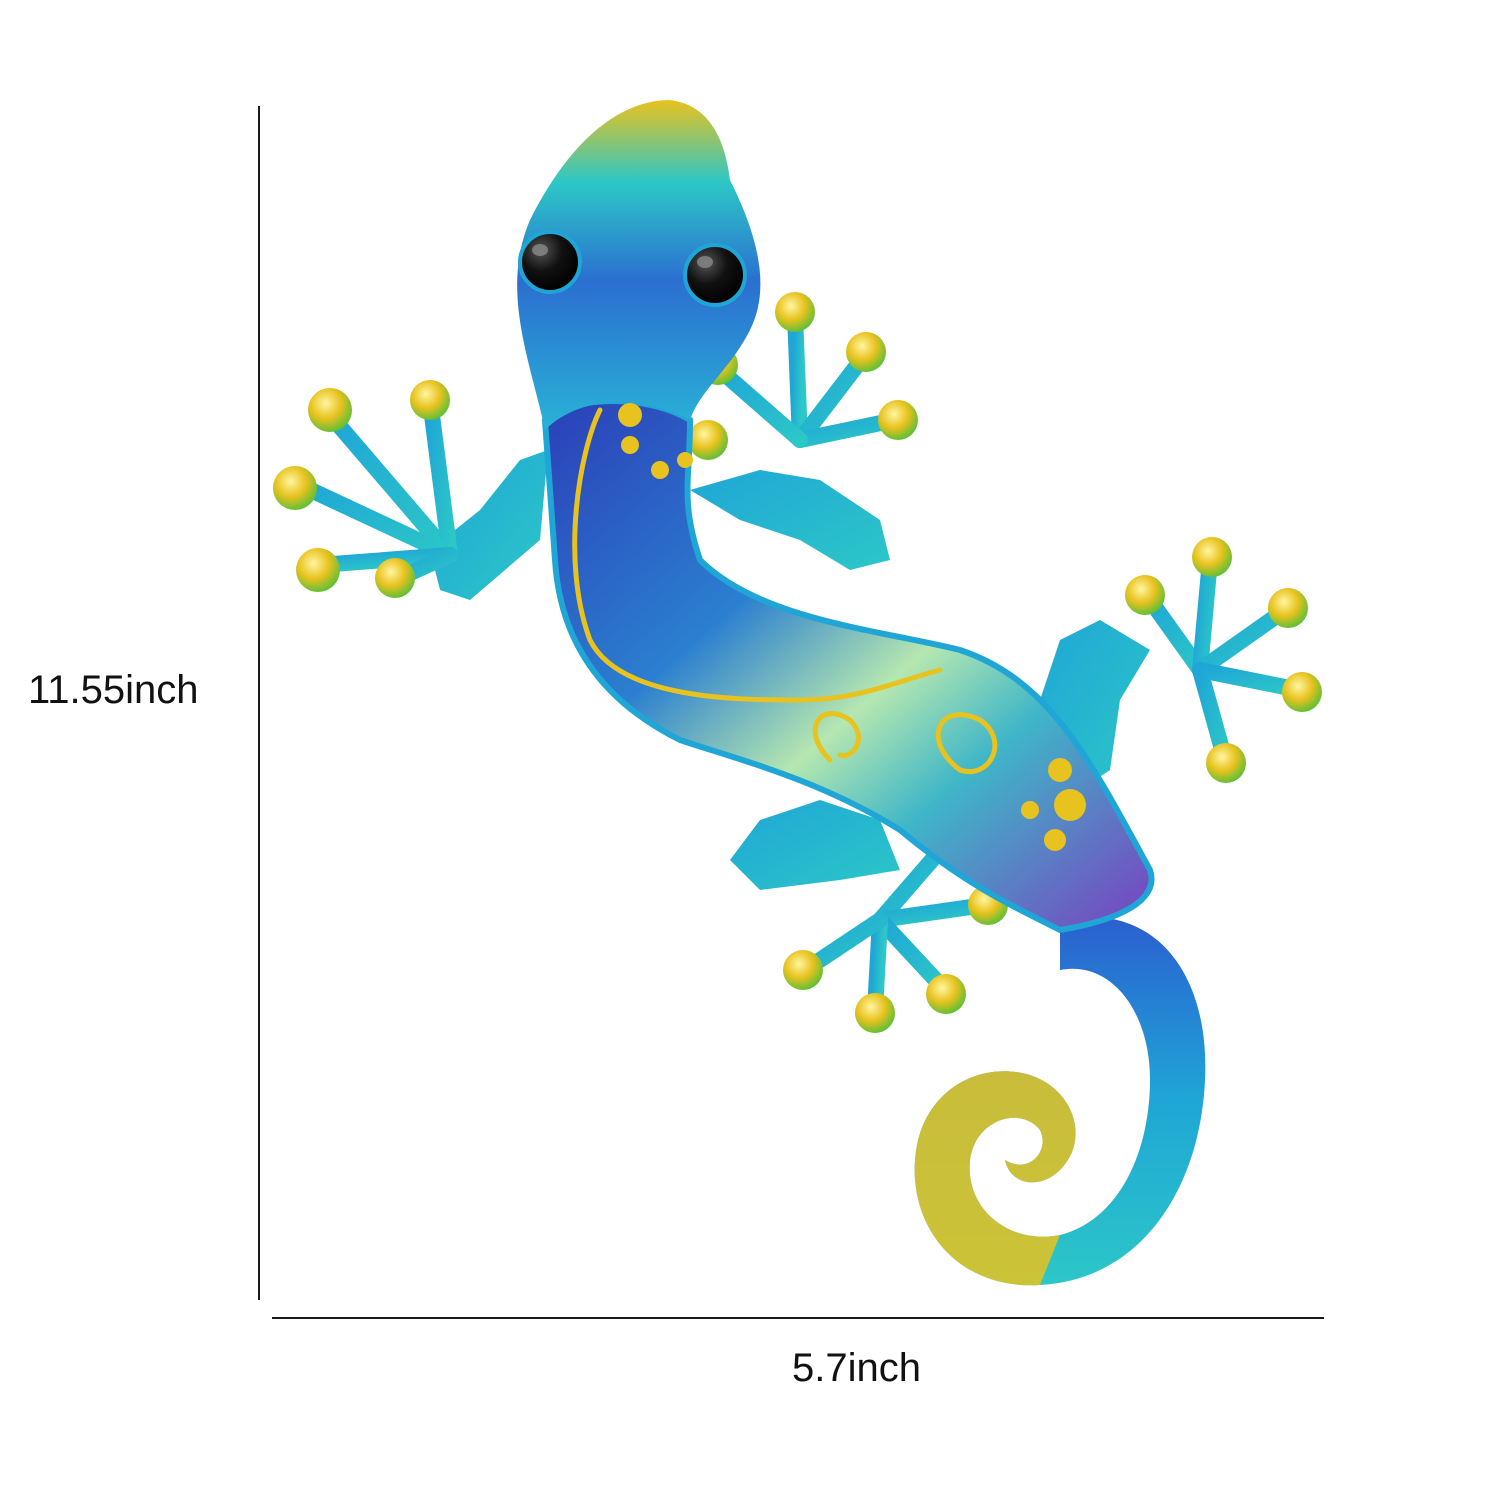 The width and height of the screenshot is (1500, 1500). I want to click on left-eye-icon, so click(550, 262).